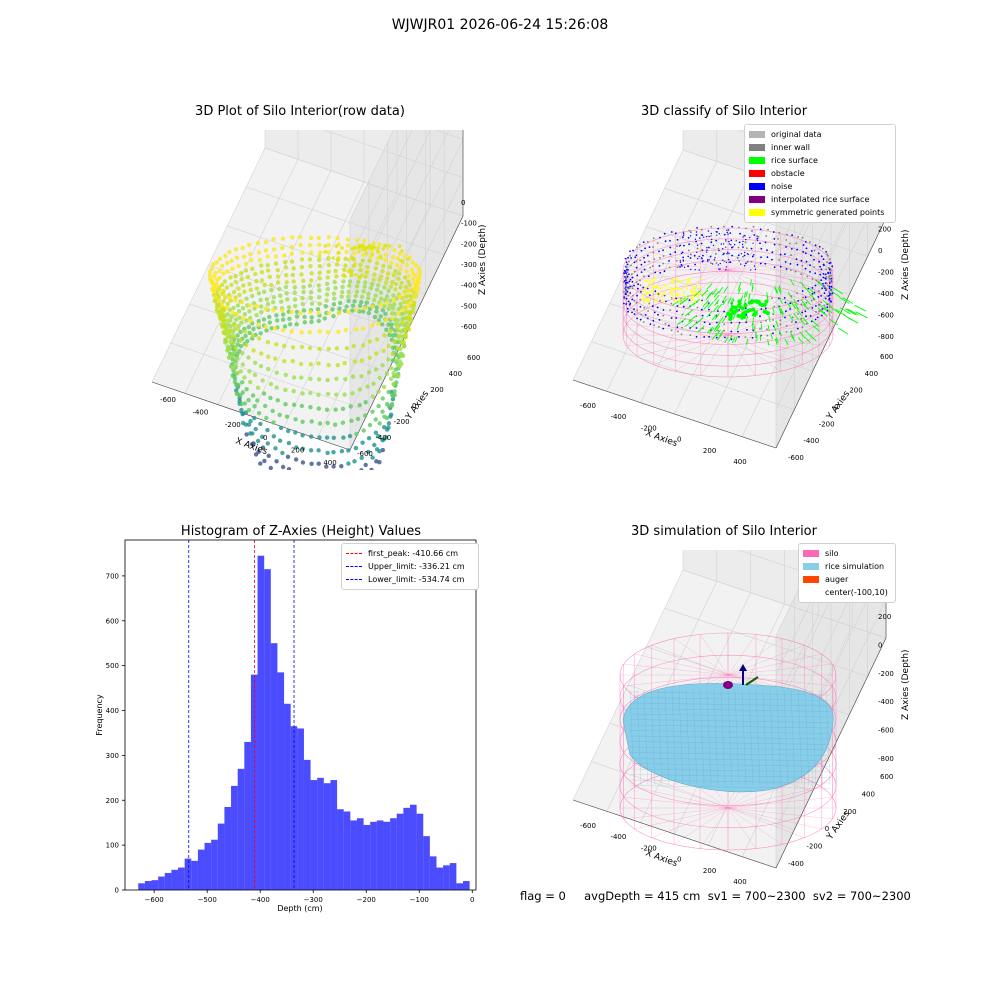 The width and height of the screenshot is (1000, 1000). Describe the element at coordinates (469, 265) in the screenshot. I see `z-tick-labels: 0-100-200-300-400-500-600` at that location.